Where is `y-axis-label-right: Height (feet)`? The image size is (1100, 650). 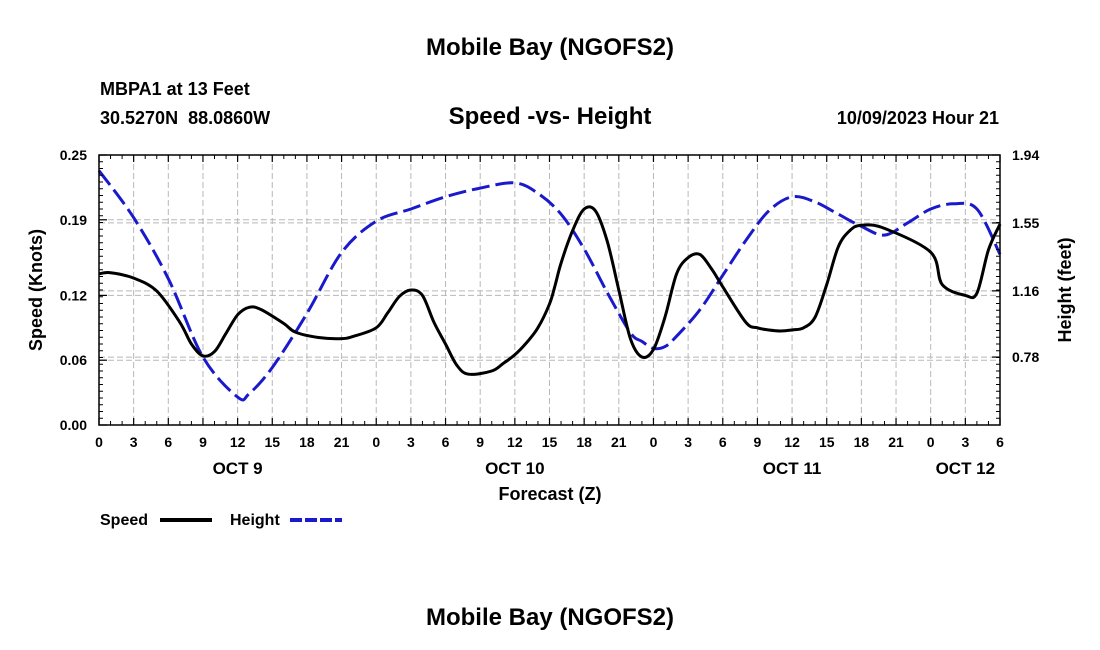 y-axis-label-right: Height (feet) is located at coordinates (1065, 290).